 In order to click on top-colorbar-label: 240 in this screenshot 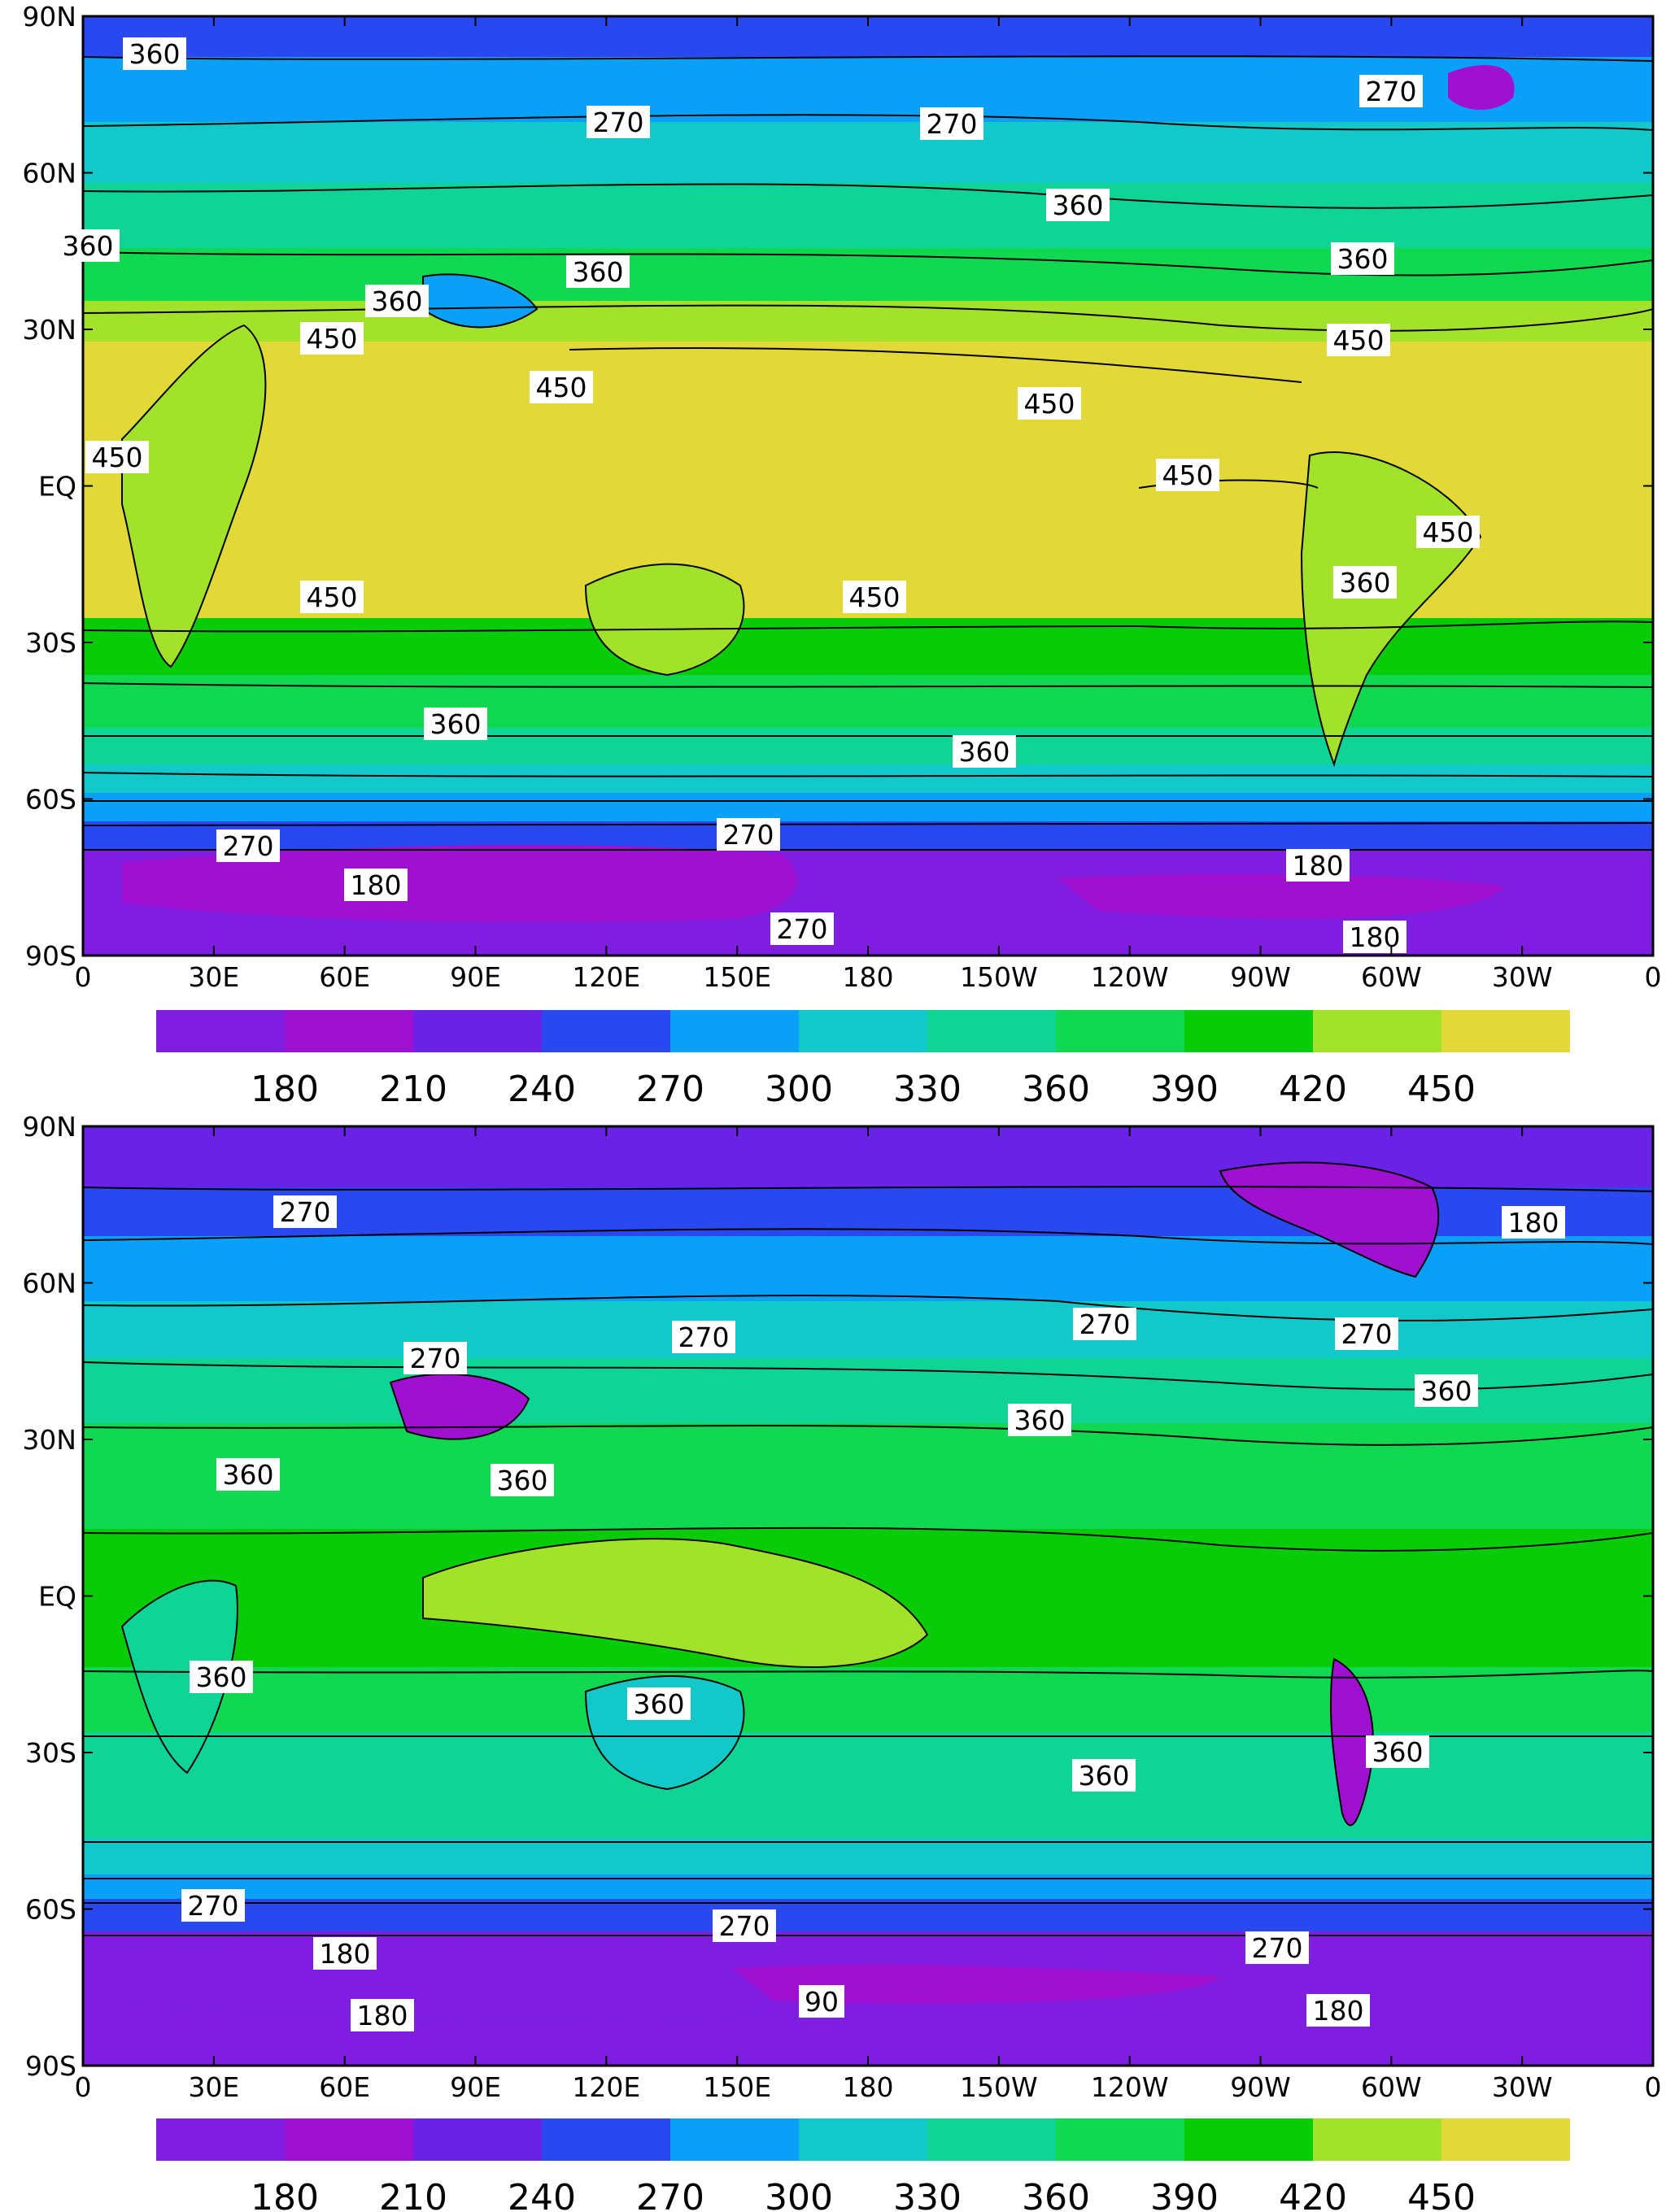, I will do `click(542, 1089)`.